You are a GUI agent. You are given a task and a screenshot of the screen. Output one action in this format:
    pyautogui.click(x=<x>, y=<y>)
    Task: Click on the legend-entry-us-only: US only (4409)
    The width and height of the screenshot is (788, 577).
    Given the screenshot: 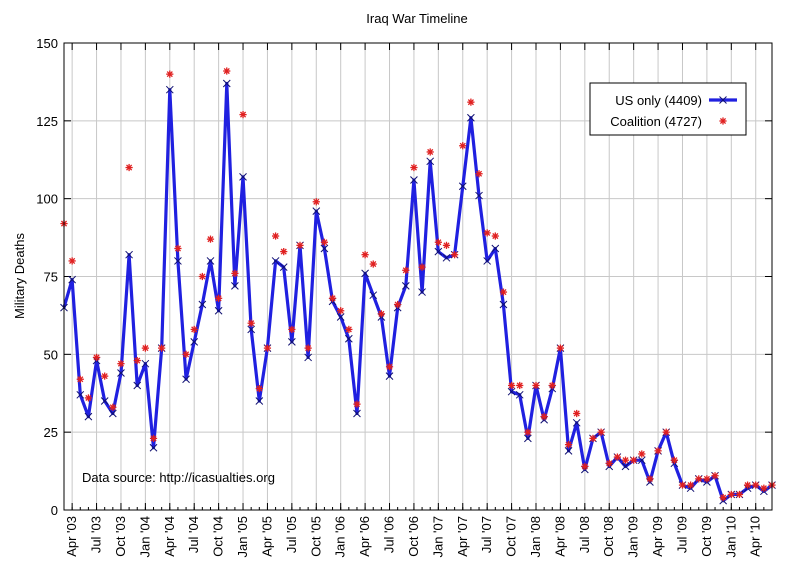 What is the action you would take?
    pyautogui.click(x=658, y=100)
    